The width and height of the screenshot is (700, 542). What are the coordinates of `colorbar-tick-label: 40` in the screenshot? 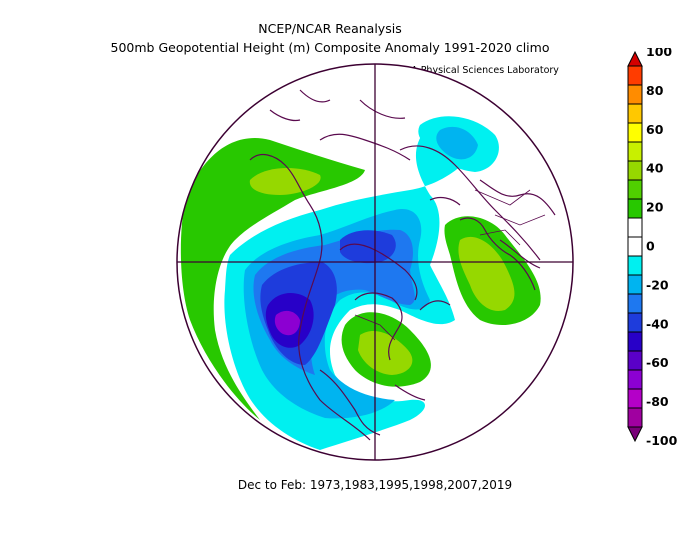 It's located at (655, 168).